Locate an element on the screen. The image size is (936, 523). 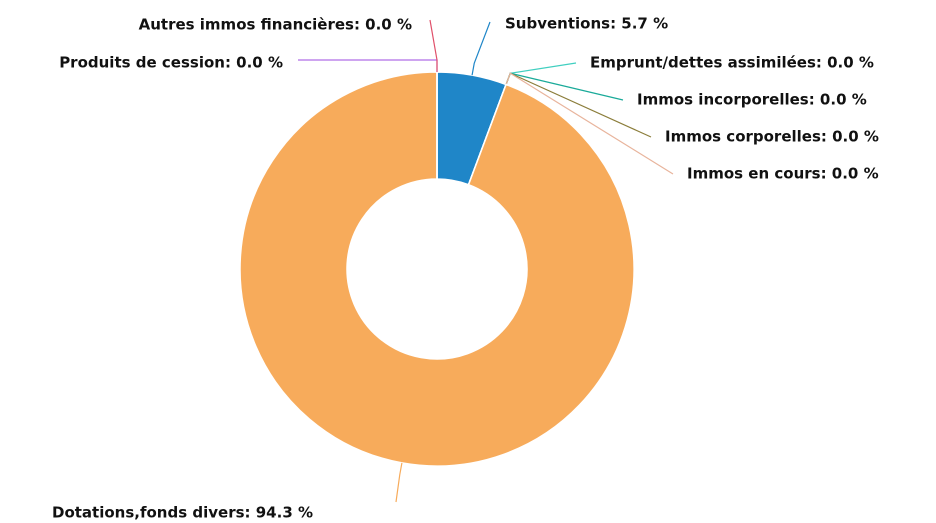
data-label: Emprunt/dettes assimilées: 0.0 % is located at coordinates (732, 63).